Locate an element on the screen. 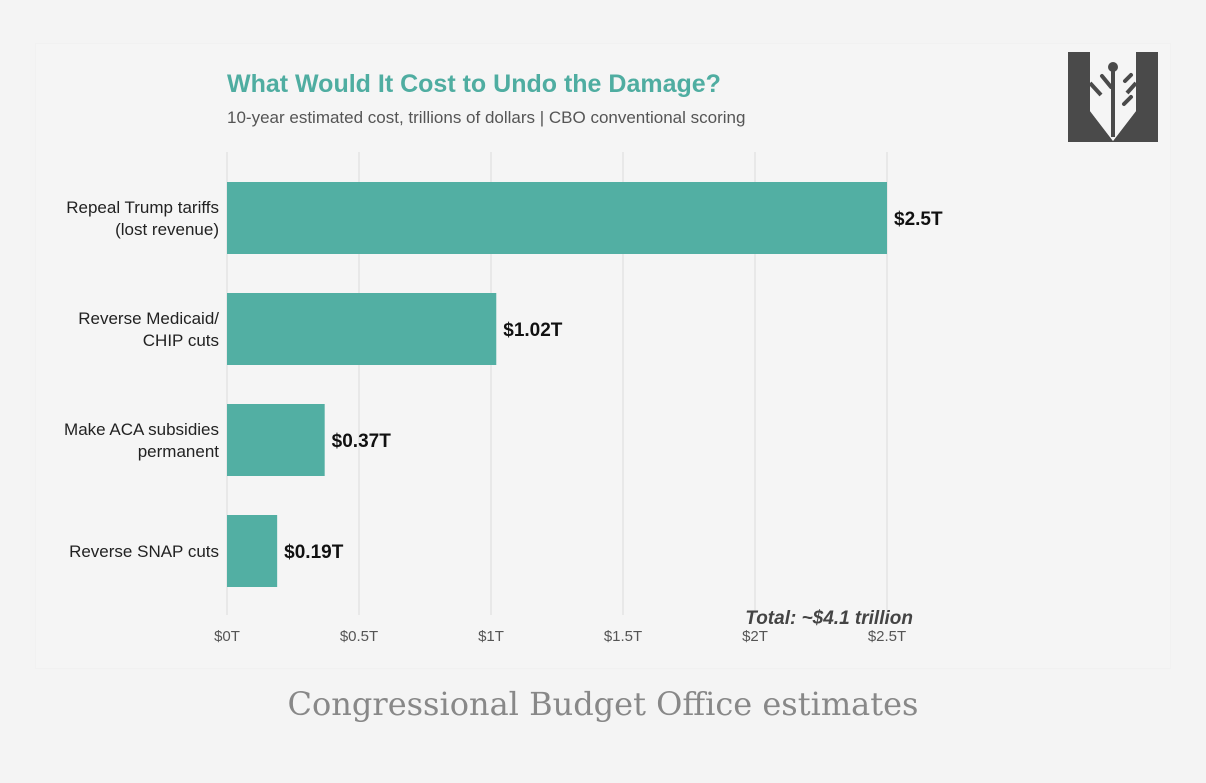  x-tick-label: $2.5T is located at coordinates (887, 636).